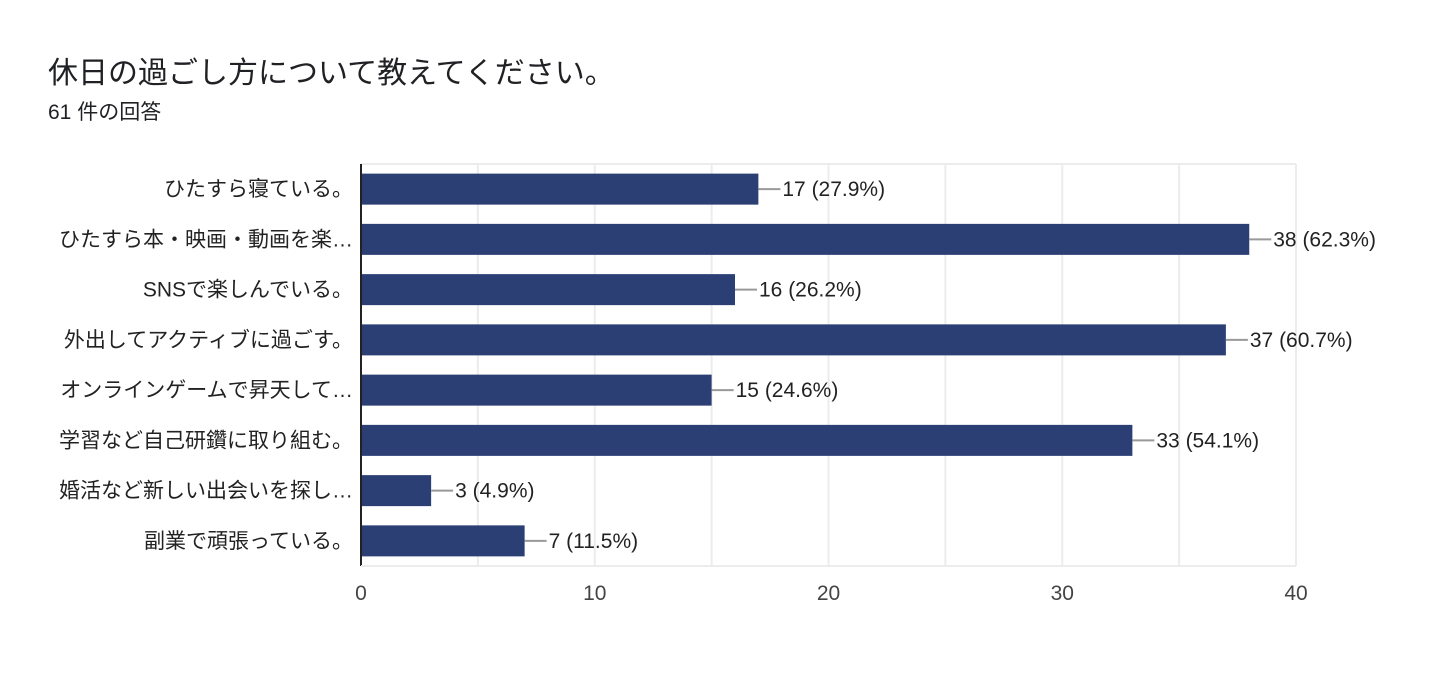 Image resolution: width=1440 pixels, height=685 pixels. I want to click on category-label: SNSで楽しんでいる。, so click(248, 290).